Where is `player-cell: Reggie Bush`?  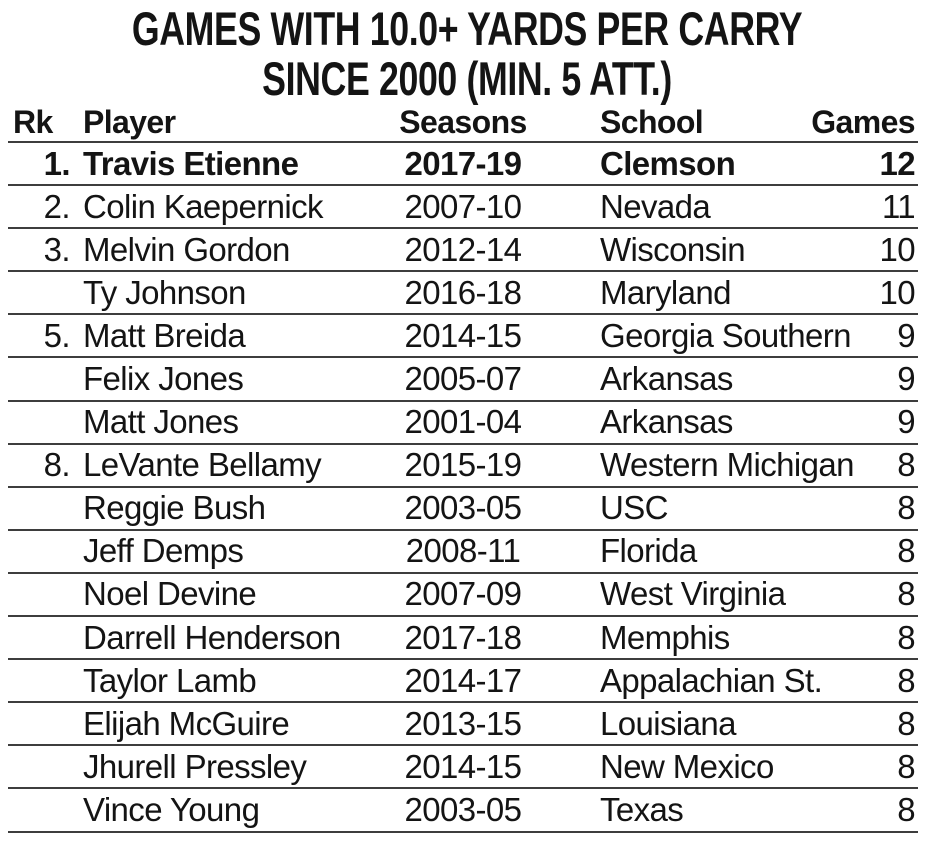 player-cell: Reggie Bush is located at coordinates (174, 508).